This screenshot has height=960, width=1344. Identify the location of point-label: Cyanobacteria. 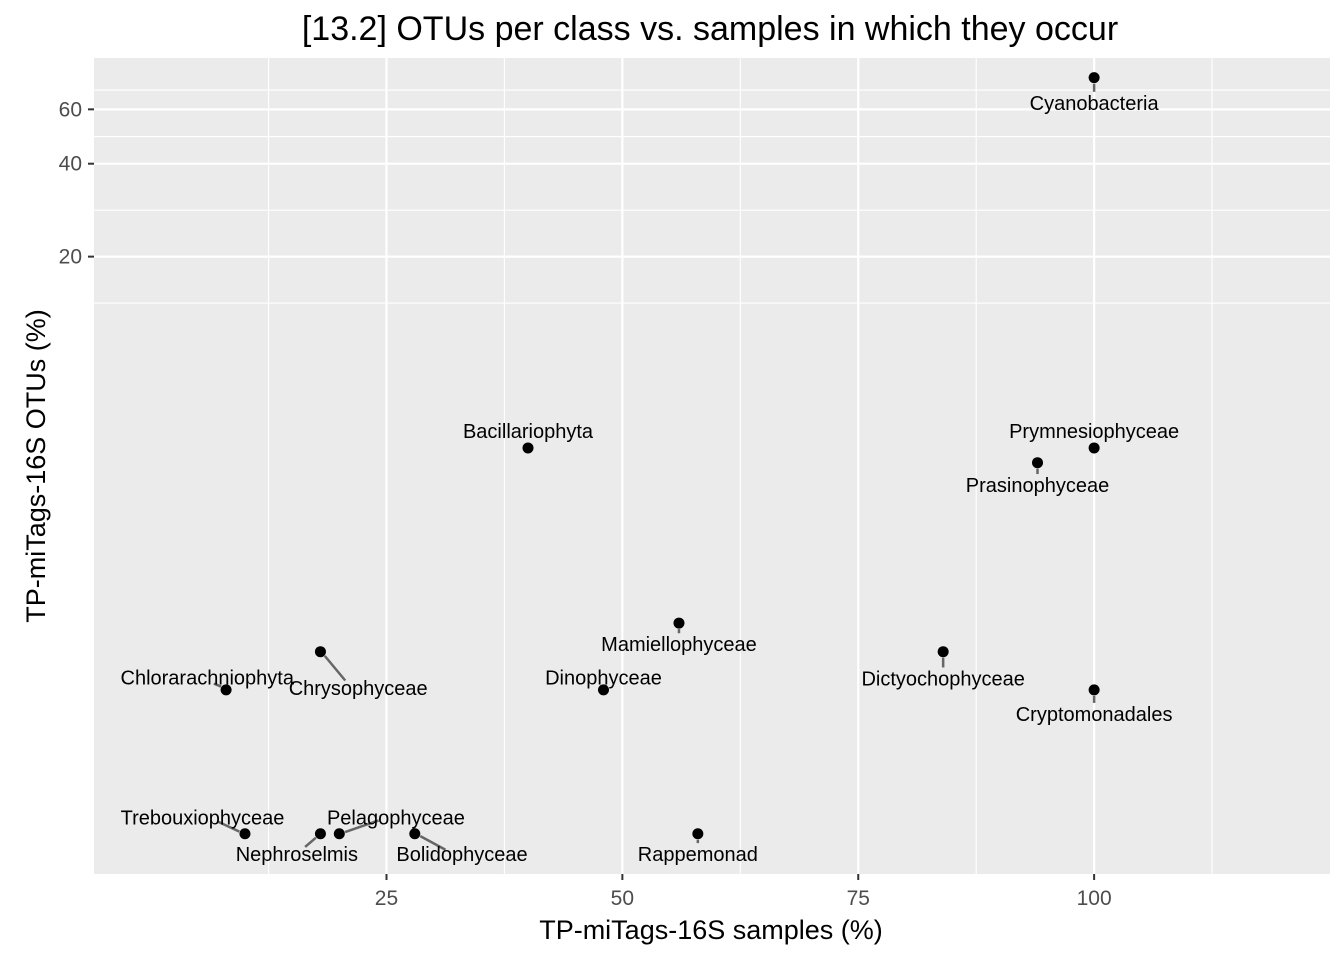
(1095, 104).